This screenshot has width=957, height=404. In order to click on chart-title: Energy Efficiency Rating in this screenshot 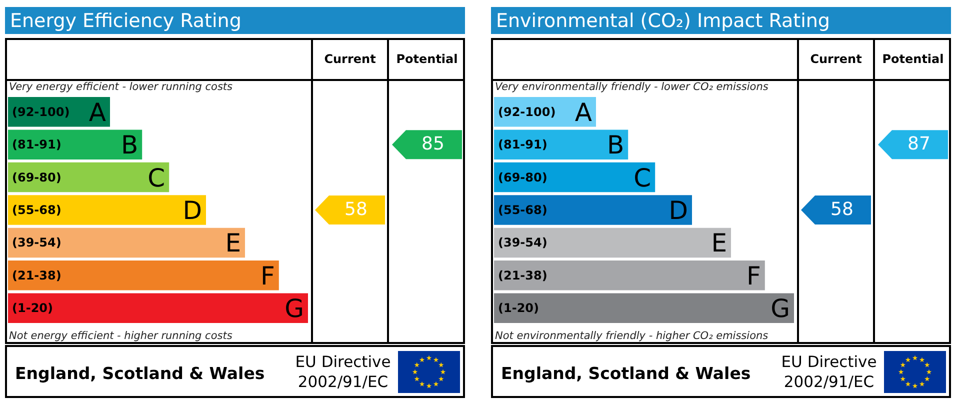, I will do `click(126, 21)`.